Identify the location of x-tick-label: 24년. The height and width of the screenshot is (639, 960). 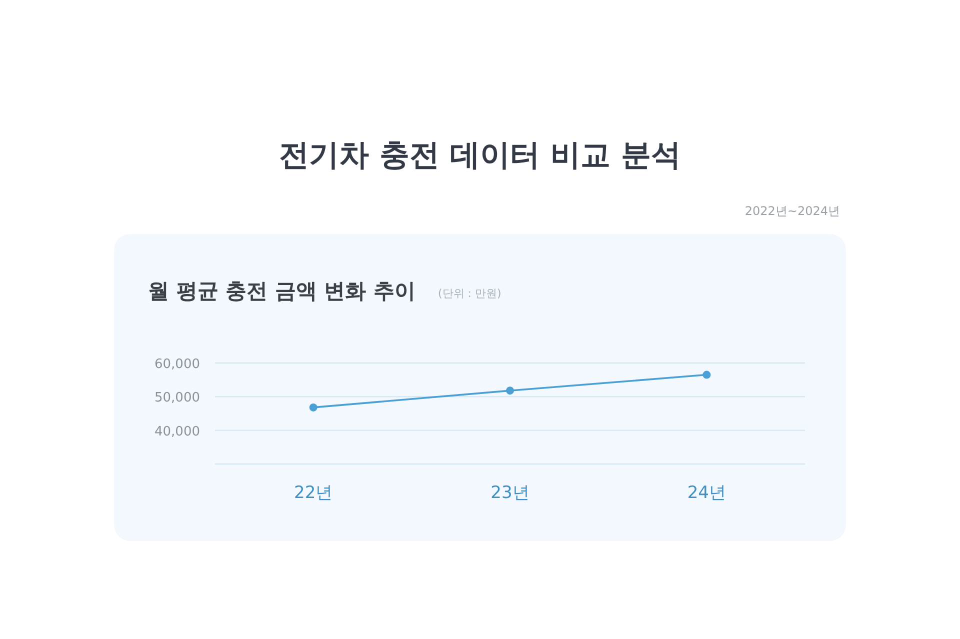
(706, 493).